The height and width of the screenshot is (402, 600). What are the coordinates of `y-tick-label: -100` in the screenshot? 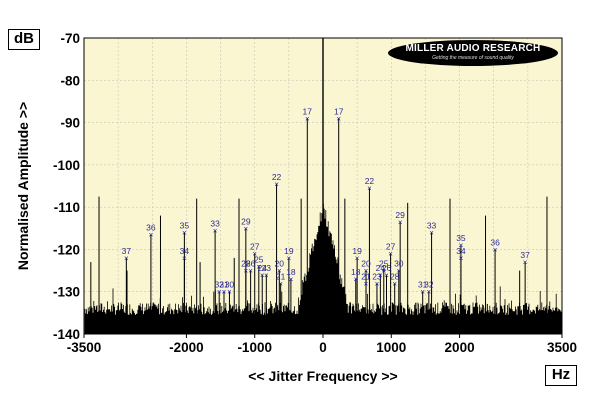 It's located at (66, 165).